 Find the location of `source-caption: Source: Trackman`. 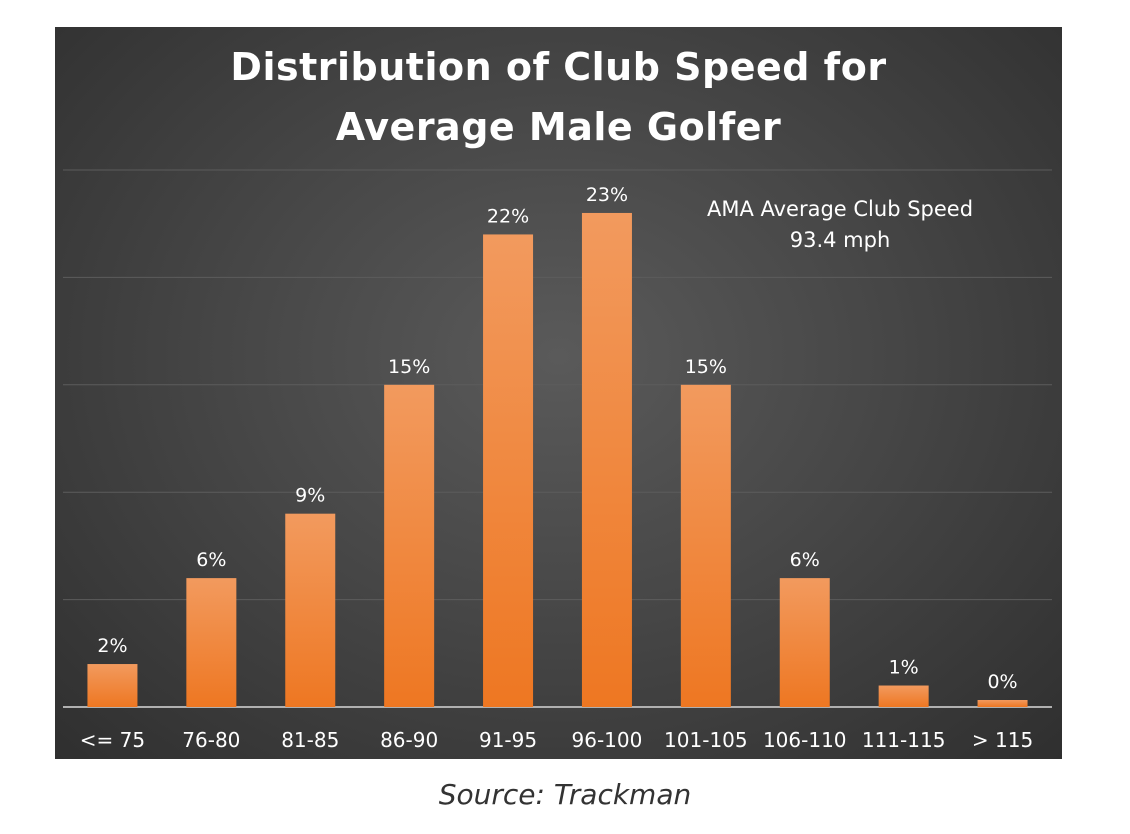

source-caption: Source: Trackman is located at coordinates (565, 794).